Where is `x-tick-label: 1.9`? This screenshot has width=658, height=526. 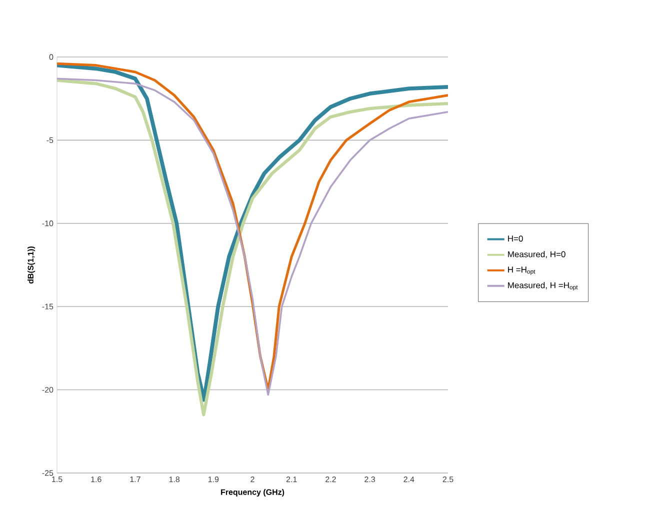
x-tick-label: 1.9 is located at coordinates (213, 479).